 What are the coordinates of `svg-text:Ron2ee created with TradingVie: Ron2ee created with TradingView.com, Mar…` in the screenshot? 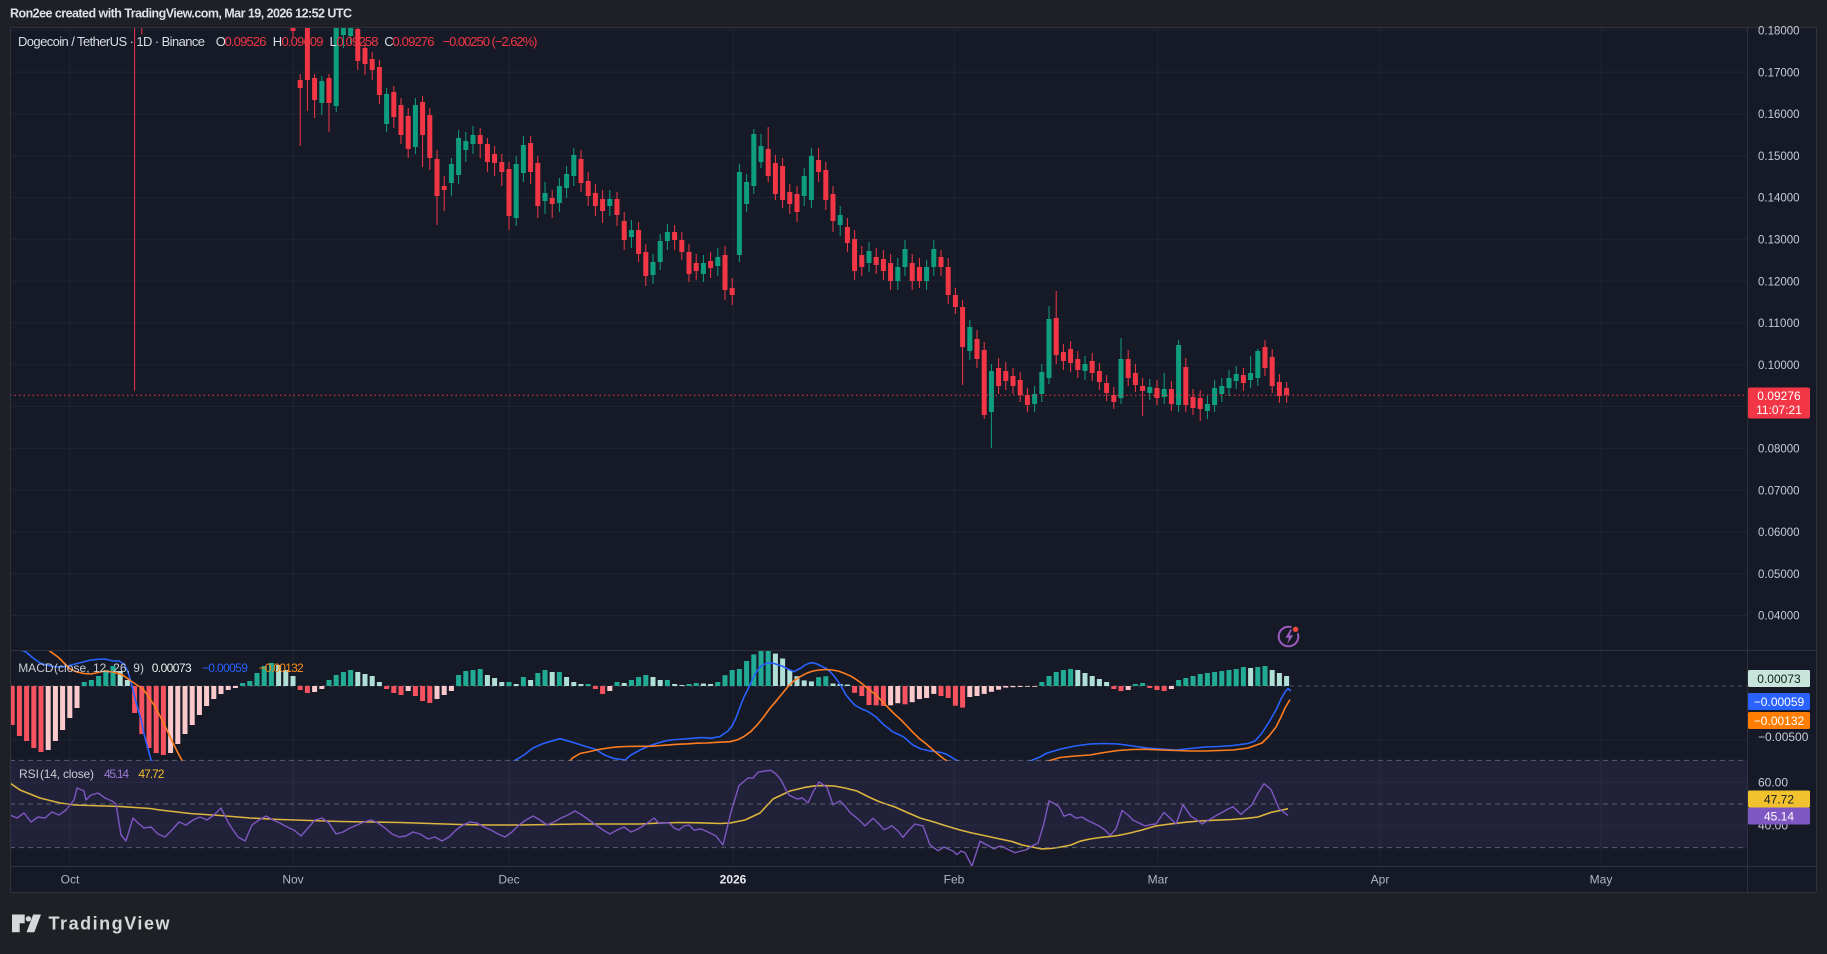 It's located at (181, 14).